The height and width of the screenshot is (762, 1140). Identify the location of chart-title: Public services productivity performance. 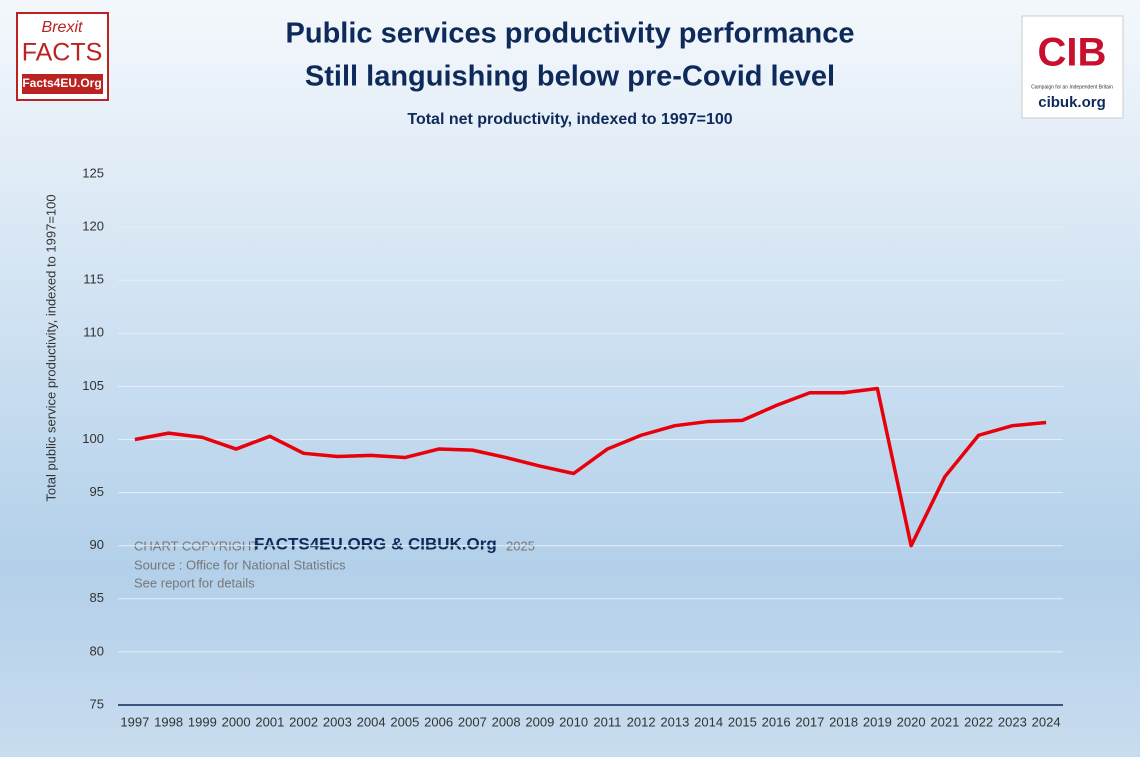
(570, 34).